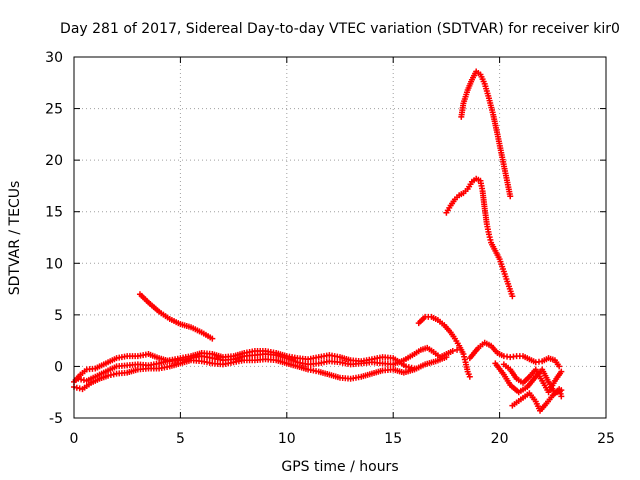  Describe the element at coordinates (339, 467) in the screenshot. I see `x-axis-label: GPS time / hours` at that location.